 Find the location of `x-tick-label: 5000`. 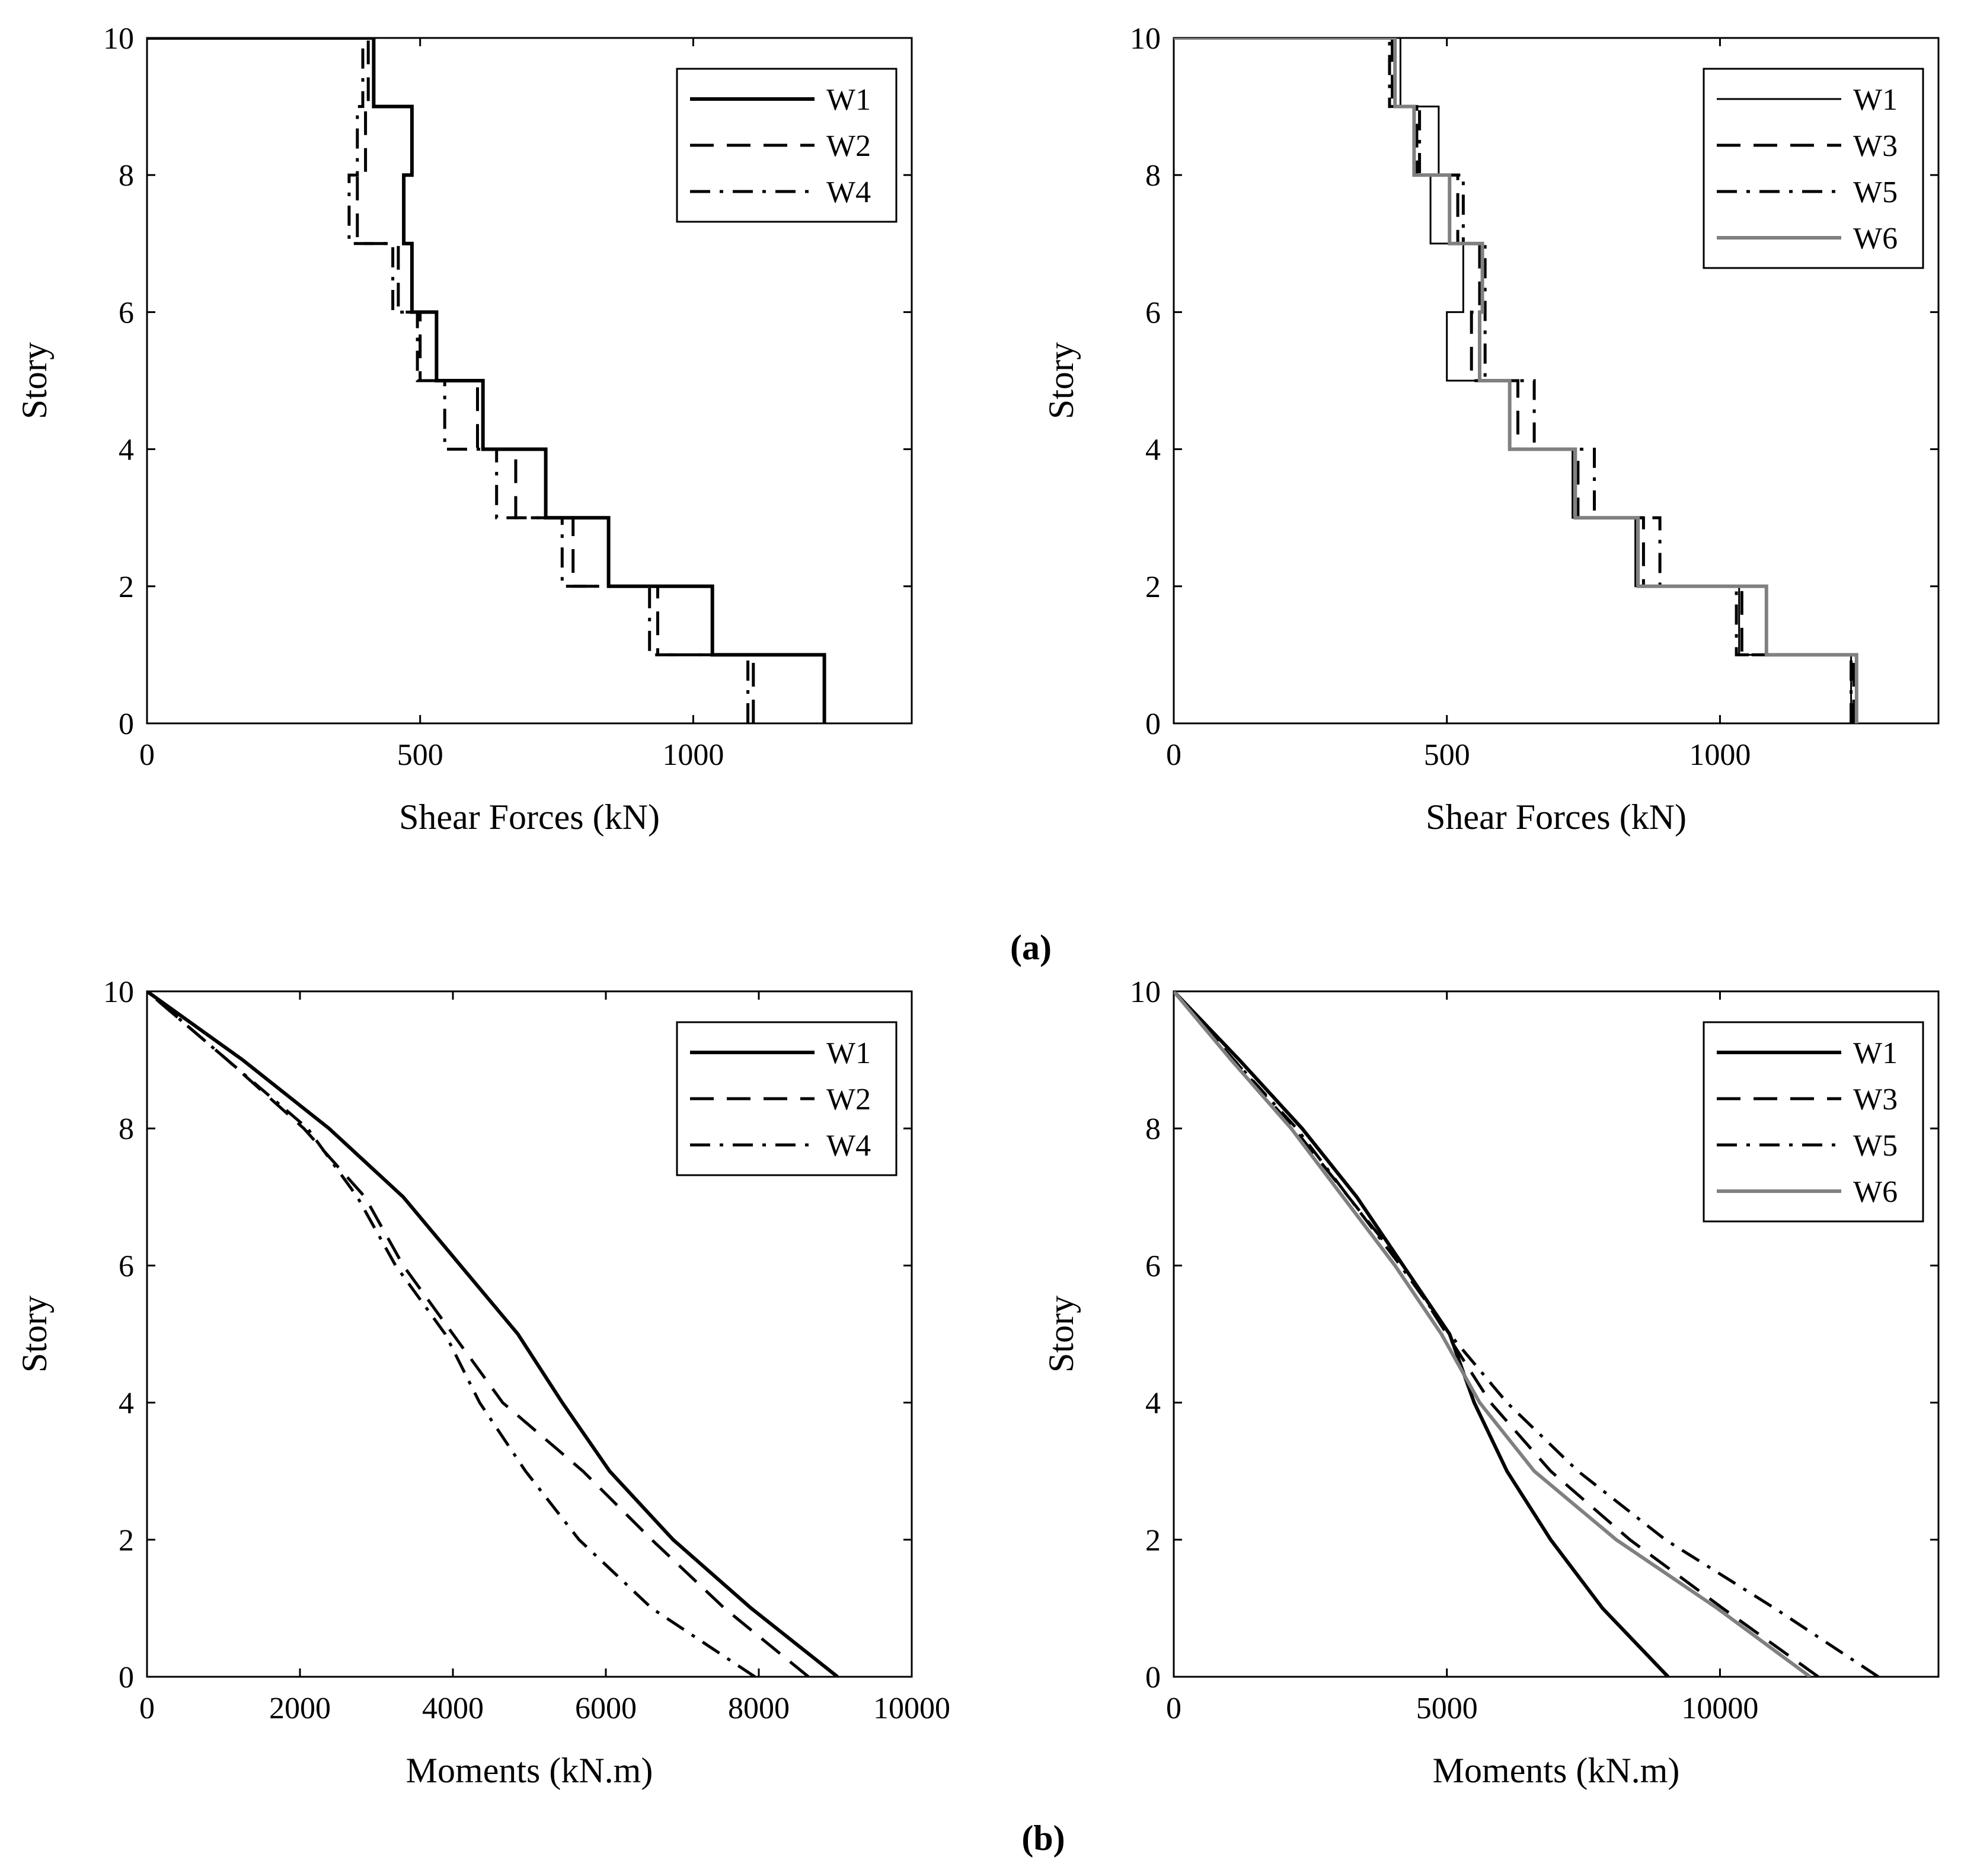

x-tick-label: 5000 is located at coordinates (1447, 1708).